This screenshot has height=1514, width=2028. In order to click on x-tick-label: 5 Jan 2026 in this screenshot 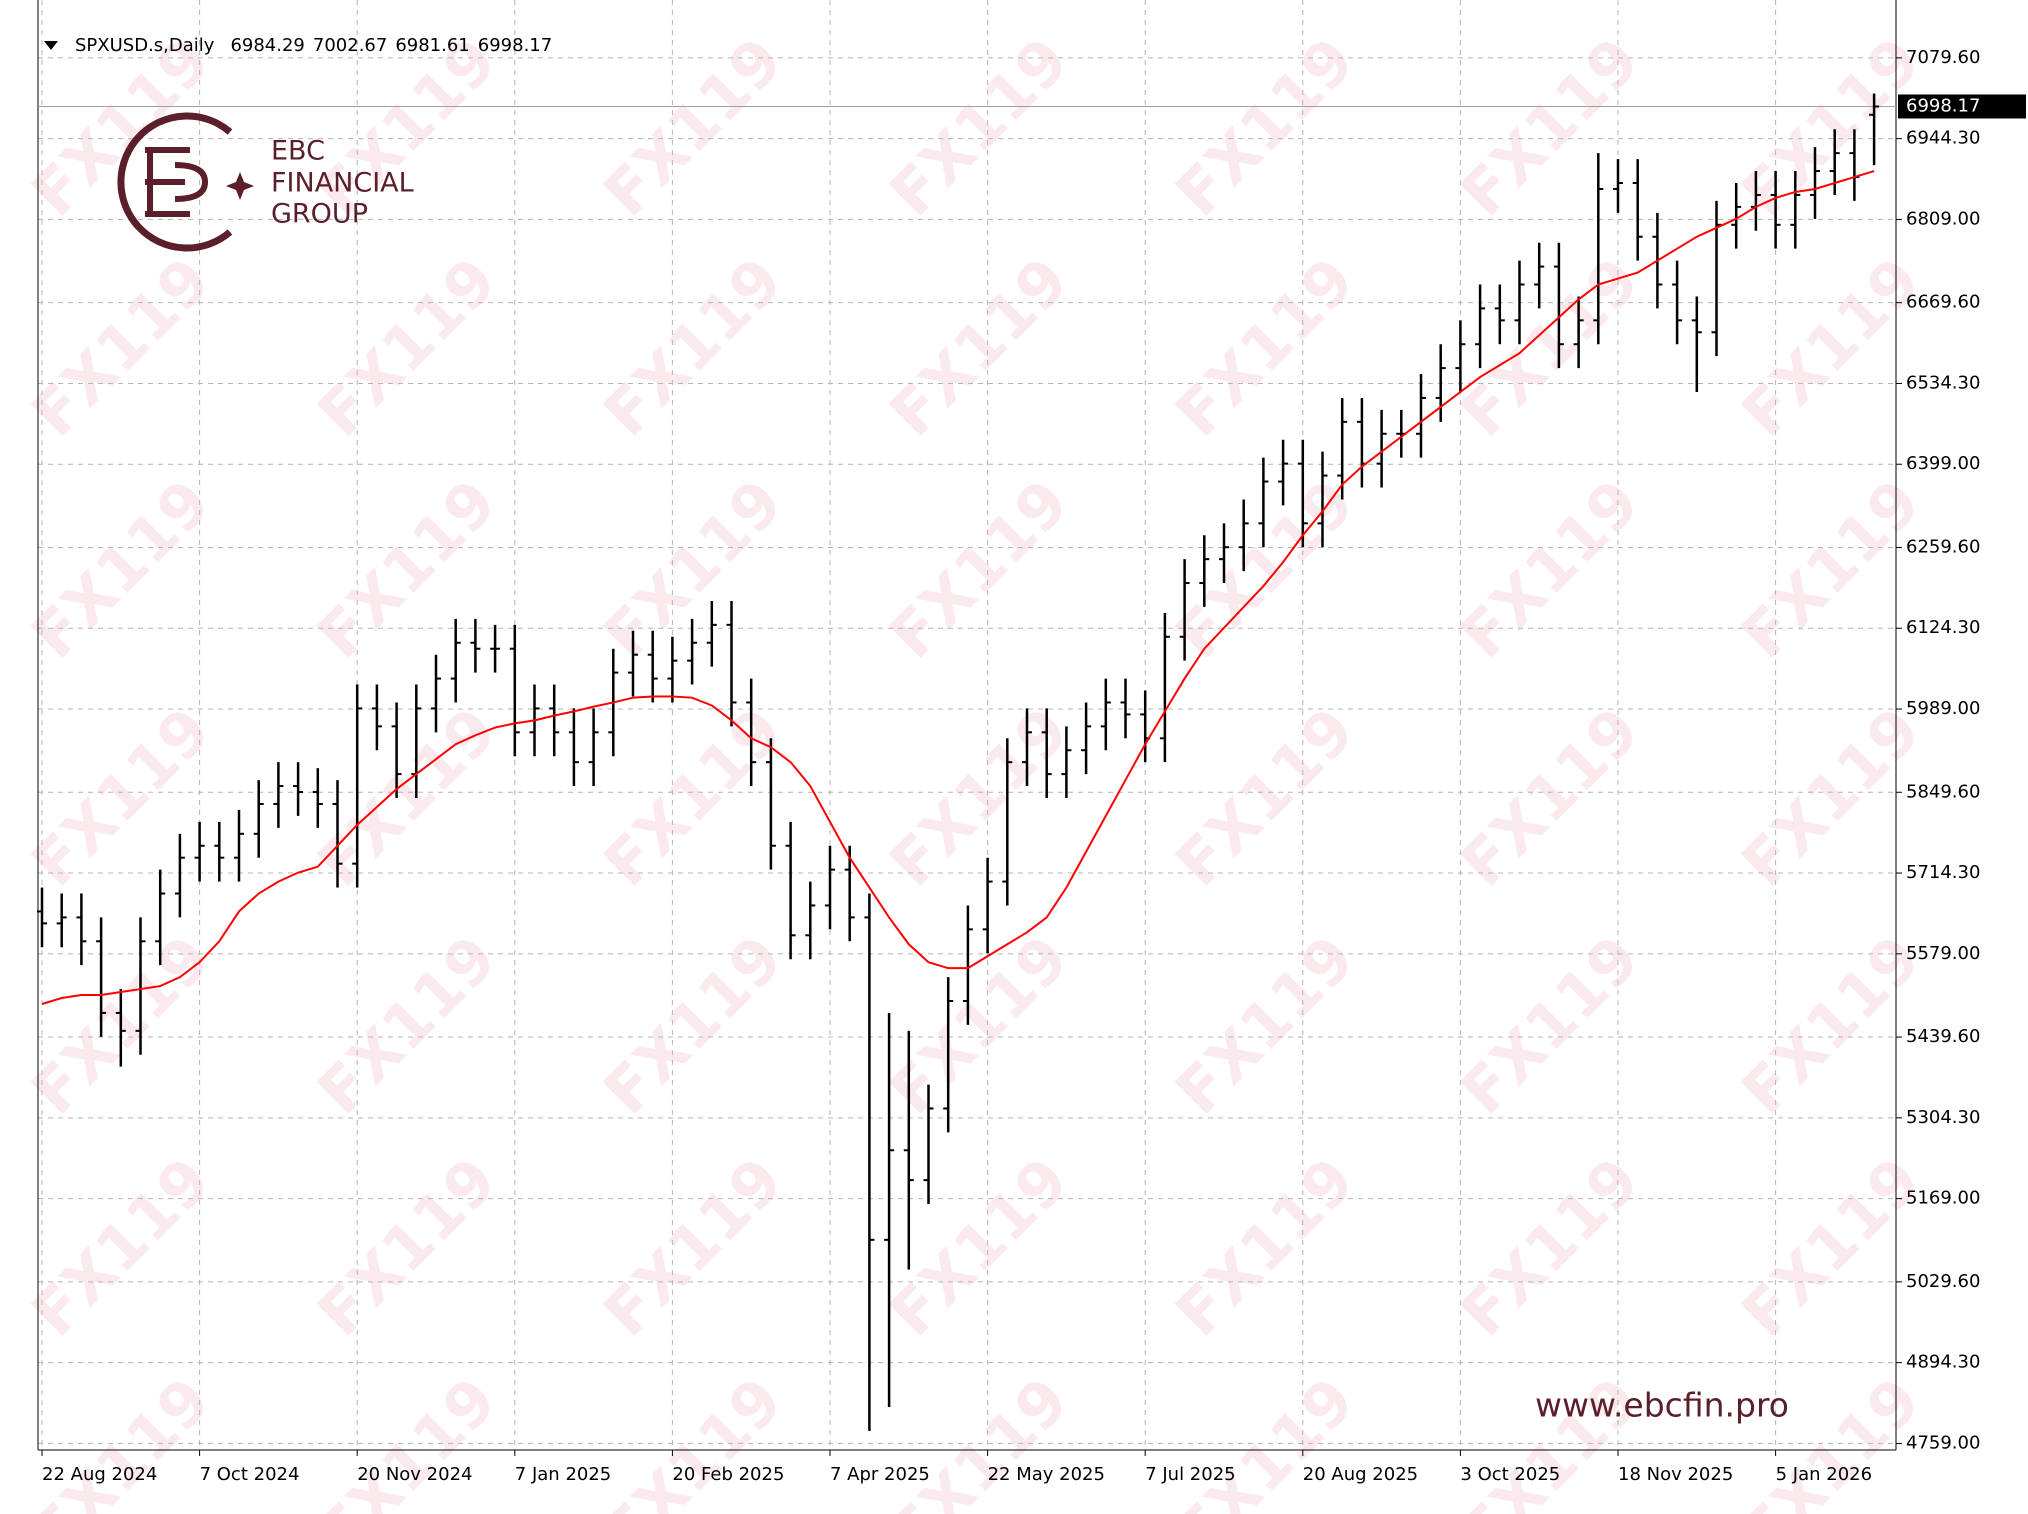, I will do `click(1824, 1474)`.